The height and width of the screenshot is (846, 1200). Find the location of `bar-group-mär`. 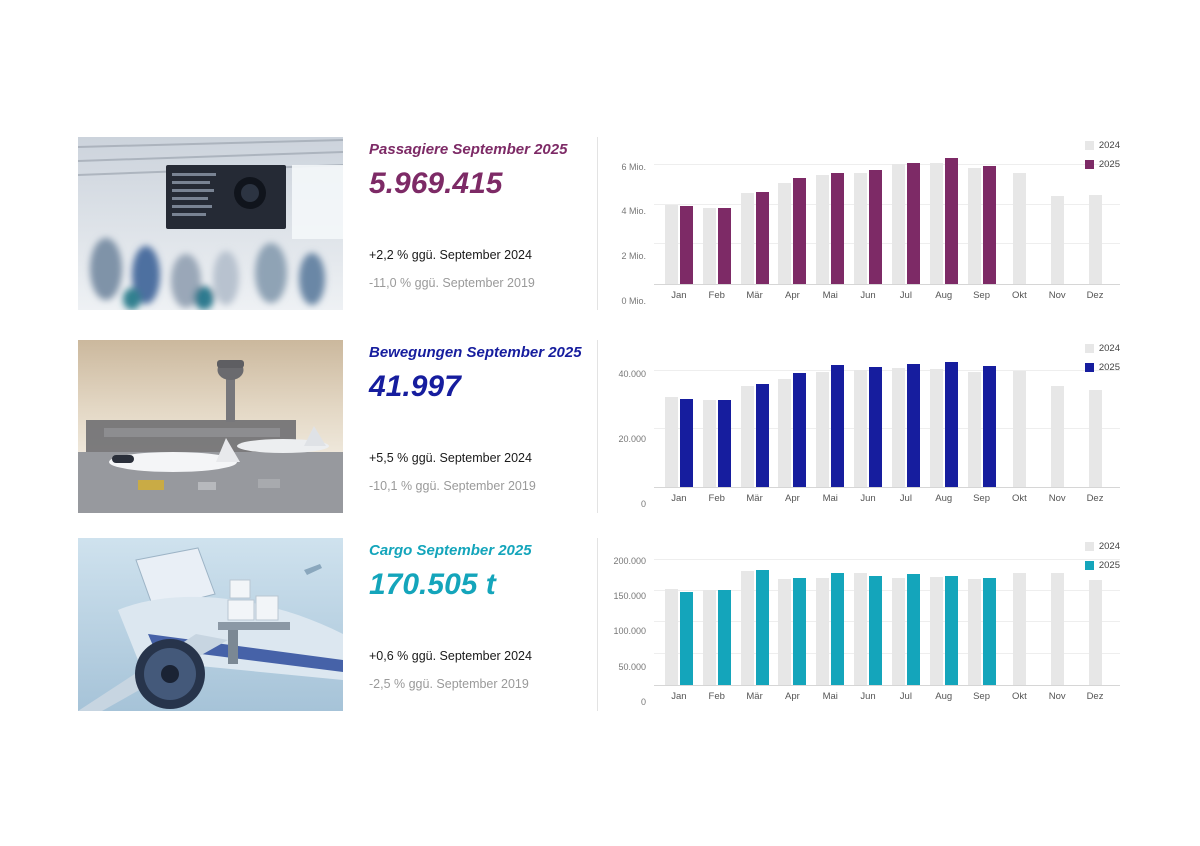

bar-group-mär is located at coordinates (755, 420).